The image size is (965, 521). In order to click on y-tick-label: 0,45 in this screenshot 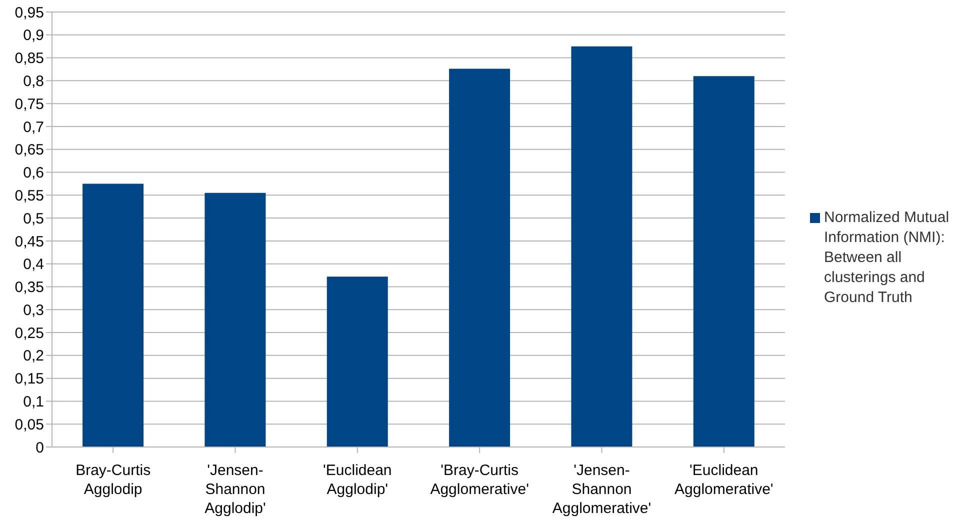, I will do `click(29, 241)`.